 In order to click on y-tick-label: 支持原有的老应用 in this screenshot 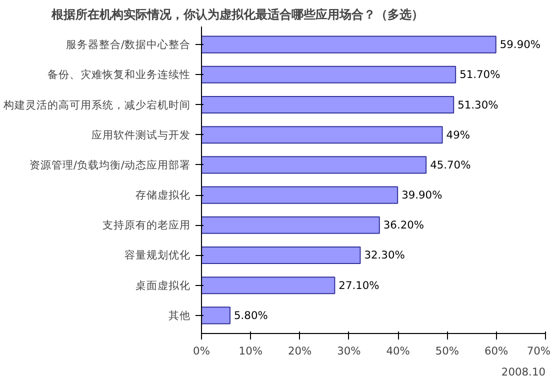, I will do `click(146, 225)`.